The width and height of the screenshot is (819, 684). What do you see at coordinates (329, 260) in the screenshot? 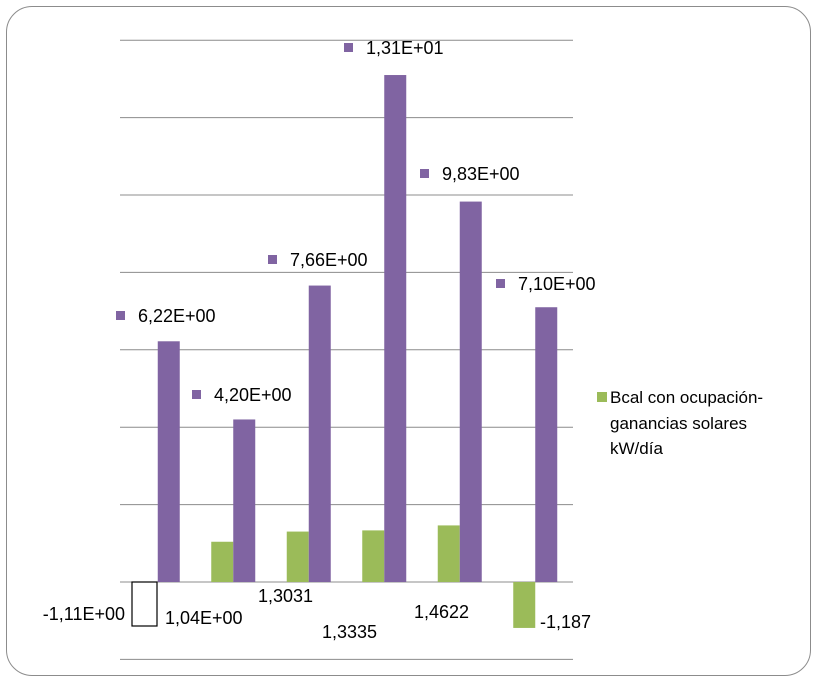
I see `data-label-purple: 7,66E+00` at bounding box center [329, 260].